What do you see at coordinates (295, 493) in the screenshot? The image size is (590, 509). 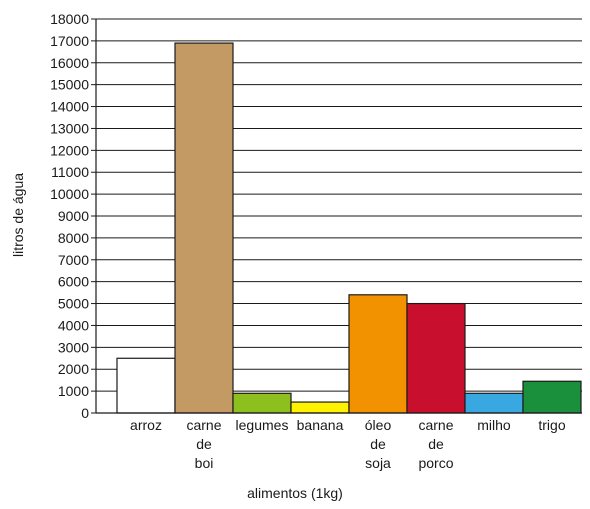 I see `x-axis-title: alimentos (1kg)` at bounding box center [295, 493].